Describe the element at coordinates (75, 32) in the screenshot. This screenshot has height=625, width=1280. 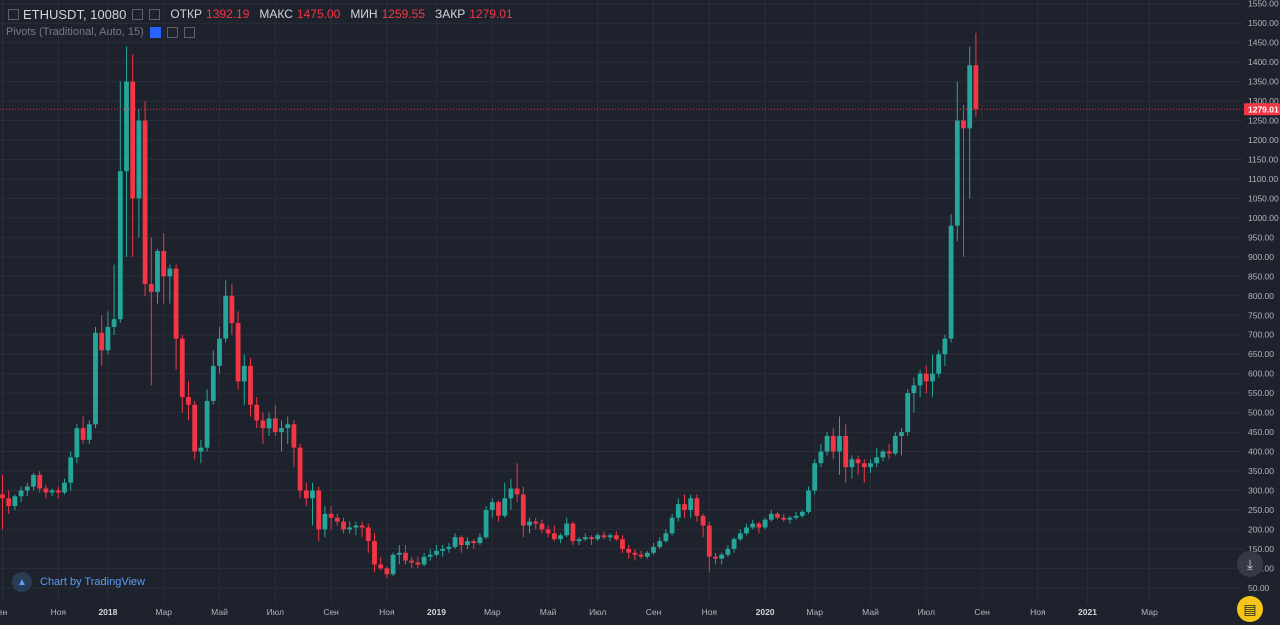
I see `indicator-label: Pivots (Traditional, Auto, 15)` at that location.